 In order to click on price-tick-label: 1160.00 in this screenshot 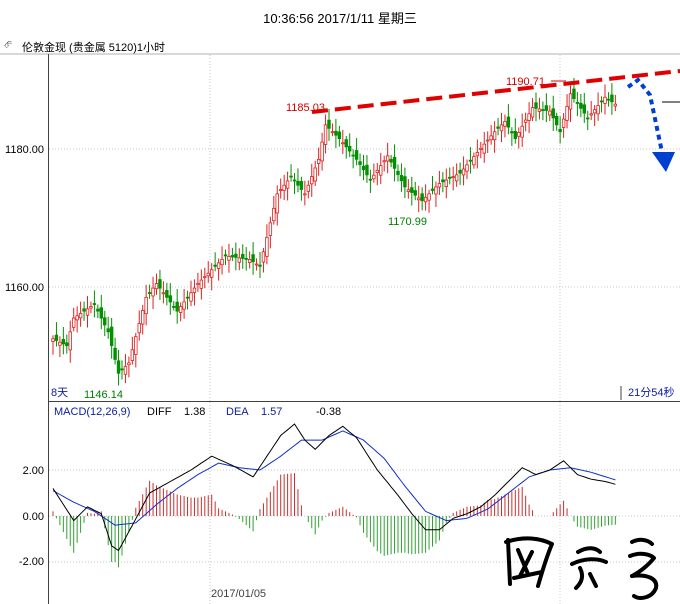, I will do `click(24, 288)`.